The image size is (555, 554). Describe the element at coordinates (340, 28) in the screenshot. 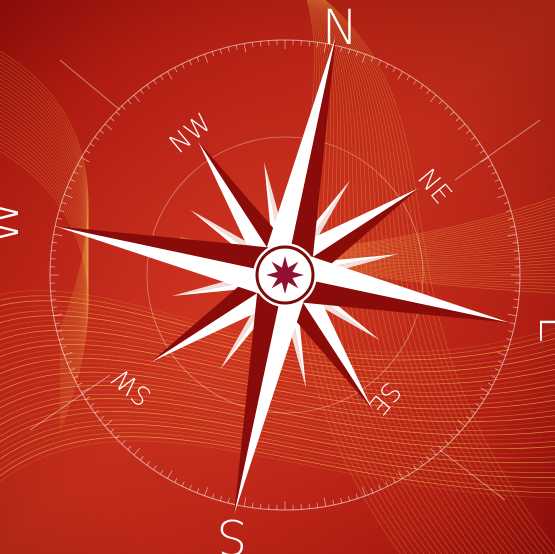

I see `label-n: N` at that location.